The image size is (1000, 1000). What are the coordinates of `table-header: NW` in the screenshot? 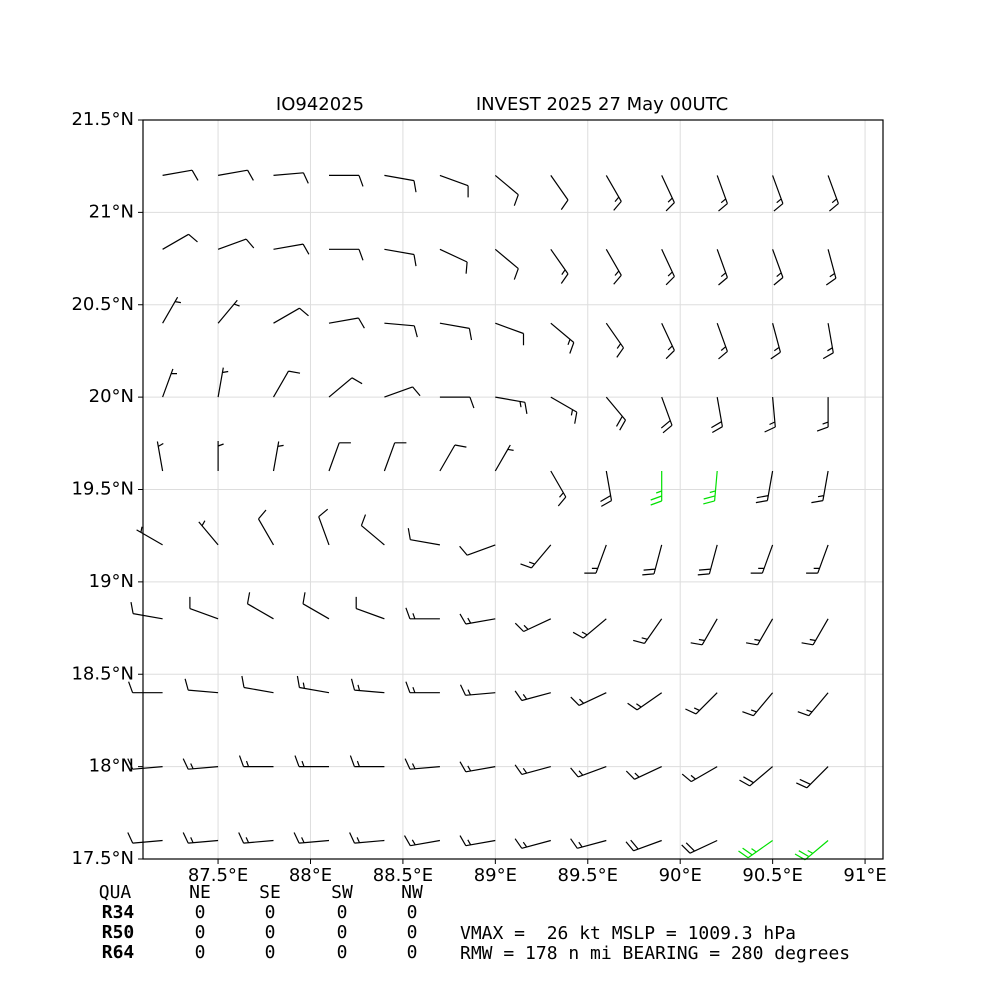 It's located at (412, 892).